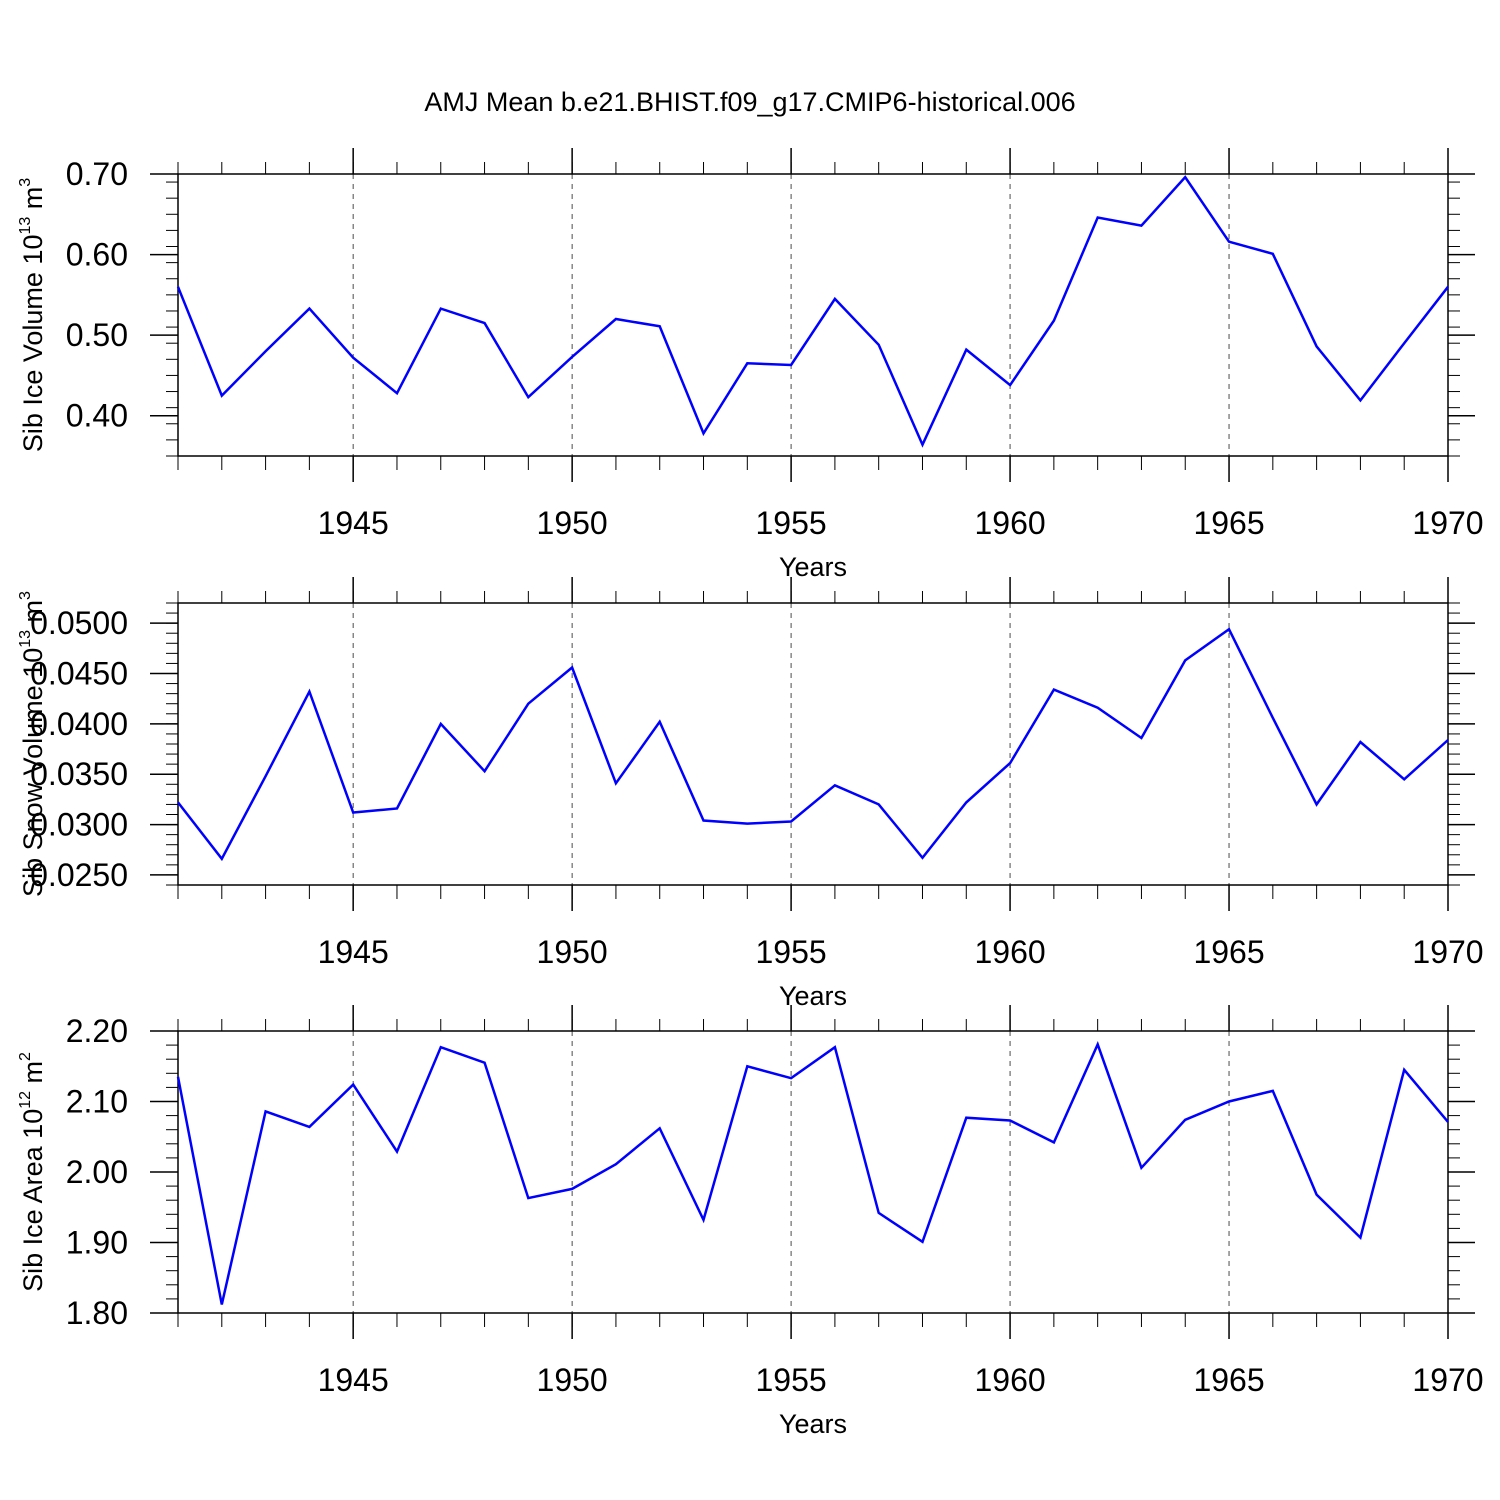 The width and height of the screenshot is (1500, 1500). Describe the element at coordinates (97, 1102) in the screenshot. I see `y-tick-label: 2.10` at that location.